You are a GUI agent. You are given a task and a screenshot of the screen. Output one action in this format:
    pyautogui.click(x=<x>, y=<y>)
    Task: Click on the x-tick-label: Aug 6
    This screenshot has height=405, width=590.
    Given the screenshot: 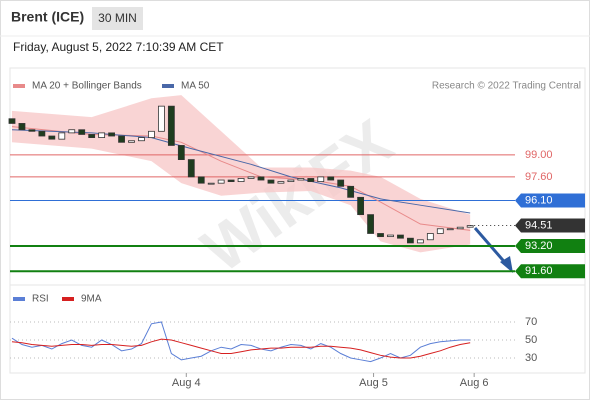 What is the action you would take?
    pyautogui.click(x=474, y=383)
    